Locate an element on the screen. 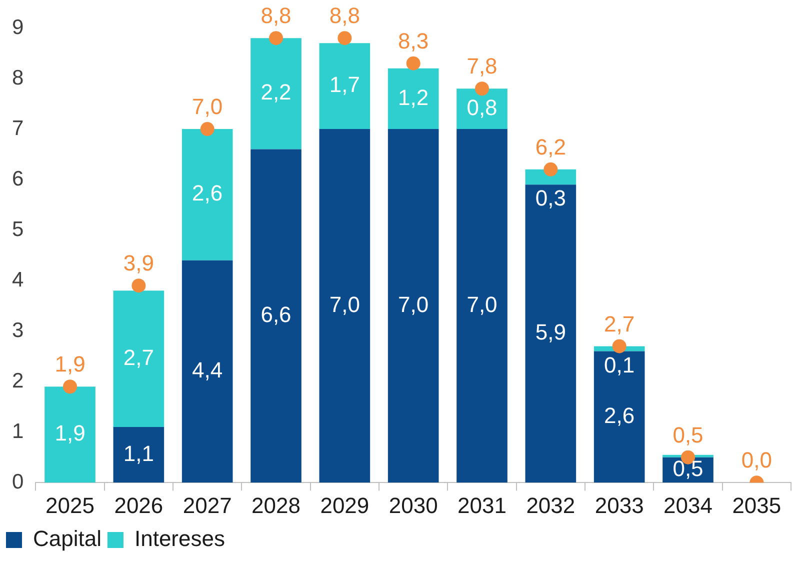 This screenshot has width=798, height=561. y-tick-label: 1 is located at coordinates (18, 431).